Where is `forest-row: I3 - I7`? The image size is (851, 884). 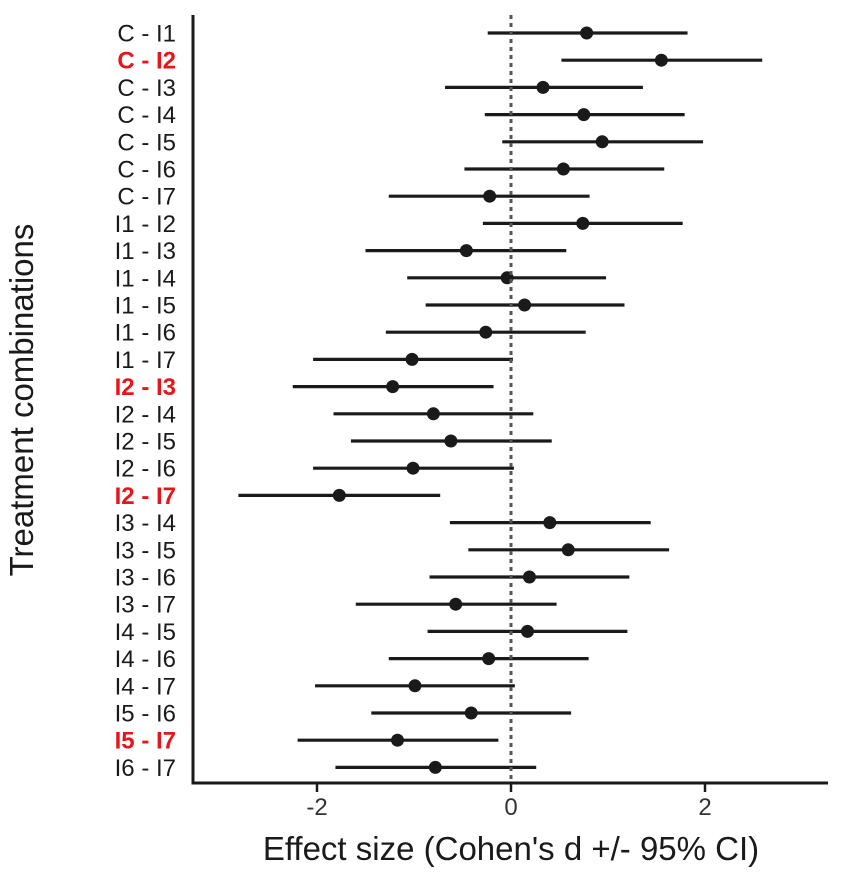
forest-row: I3 - I7 is located at coordinates (336, 605).